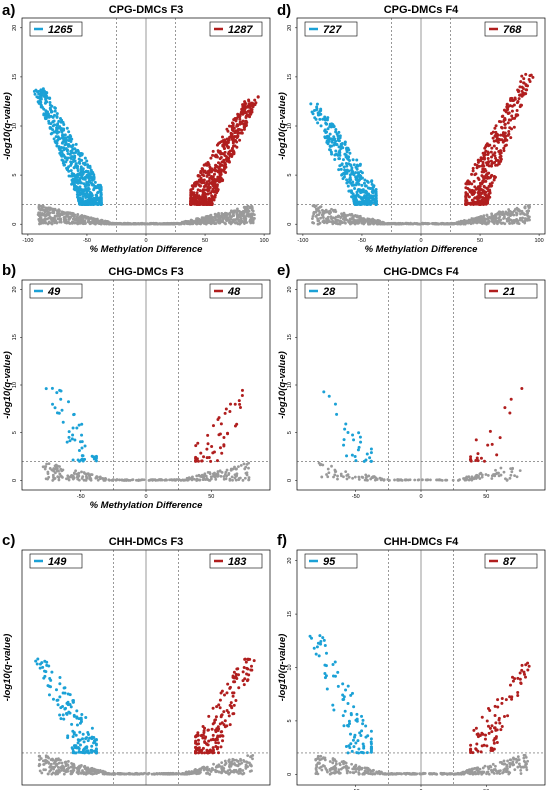  I want to click on y-axis-label: -log10(q-value), so click(282, 126).